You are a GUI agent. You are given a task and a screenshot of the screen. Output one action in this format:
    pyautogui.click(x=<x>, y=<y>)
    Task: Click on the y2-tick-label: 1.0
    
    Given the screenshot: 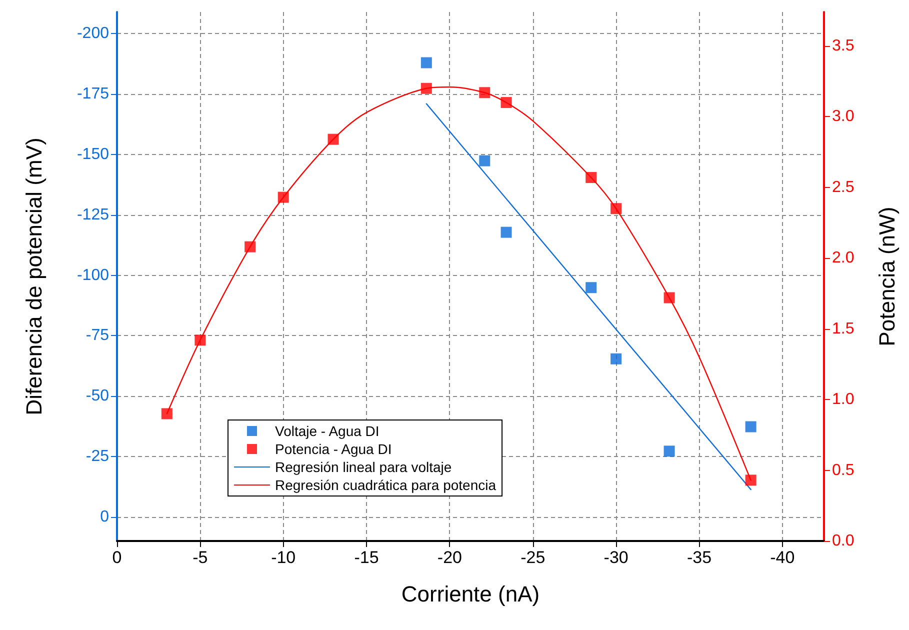 What is the action you would take?
    pyautogui.click(x=843, y=399)
    